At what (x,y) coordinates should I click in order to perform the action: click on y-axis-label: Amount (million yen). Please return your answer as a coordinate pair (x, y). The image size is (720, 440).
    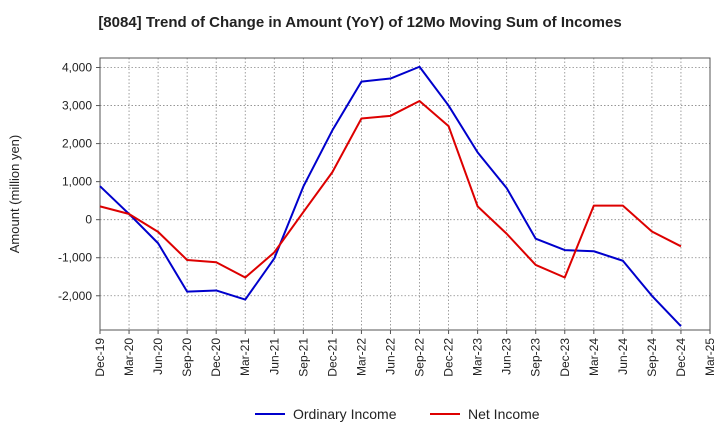
    Looking at the image, I should click on (14, 194).